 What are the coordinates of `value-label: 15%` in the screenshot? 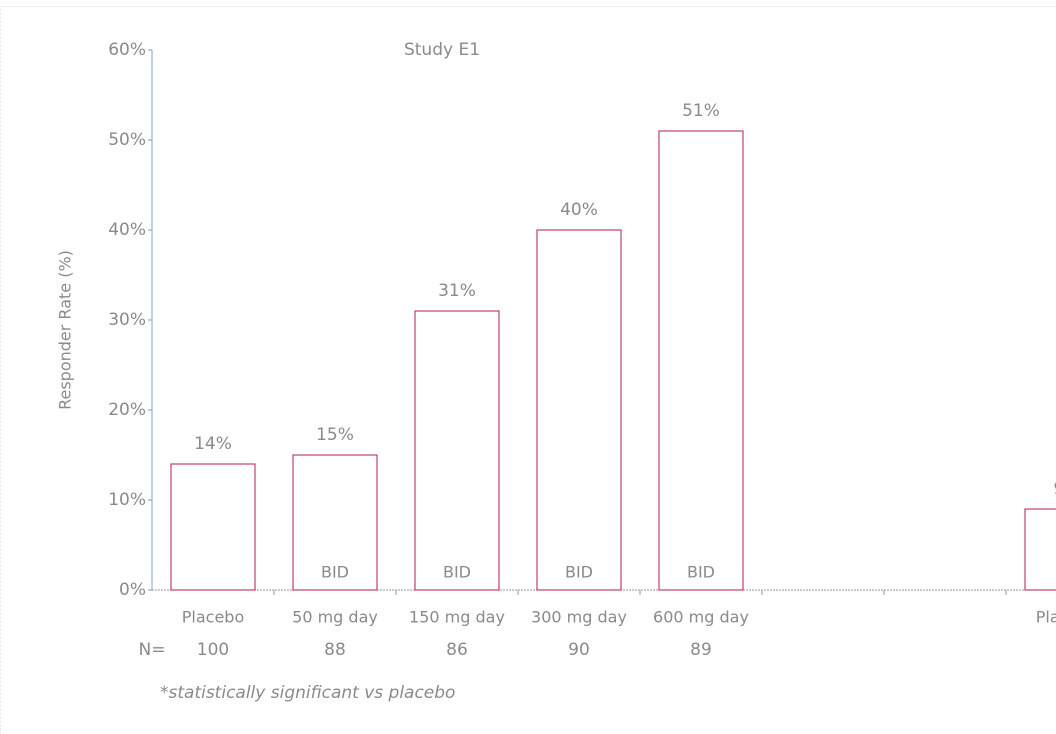 It's located at (335, 435).